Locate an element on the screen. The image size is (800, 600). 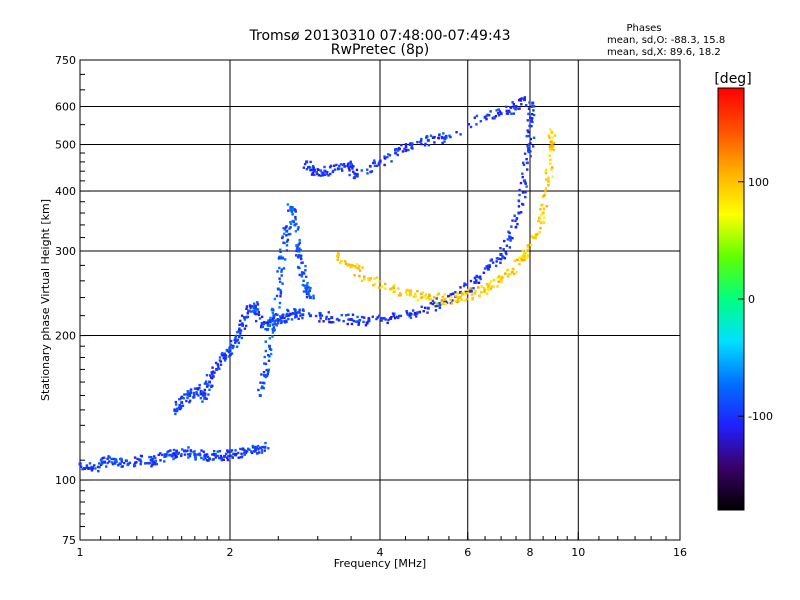
stats-o-line: mean, sd,O: -88.3, 15.8 is located at coordinates (666, 40).